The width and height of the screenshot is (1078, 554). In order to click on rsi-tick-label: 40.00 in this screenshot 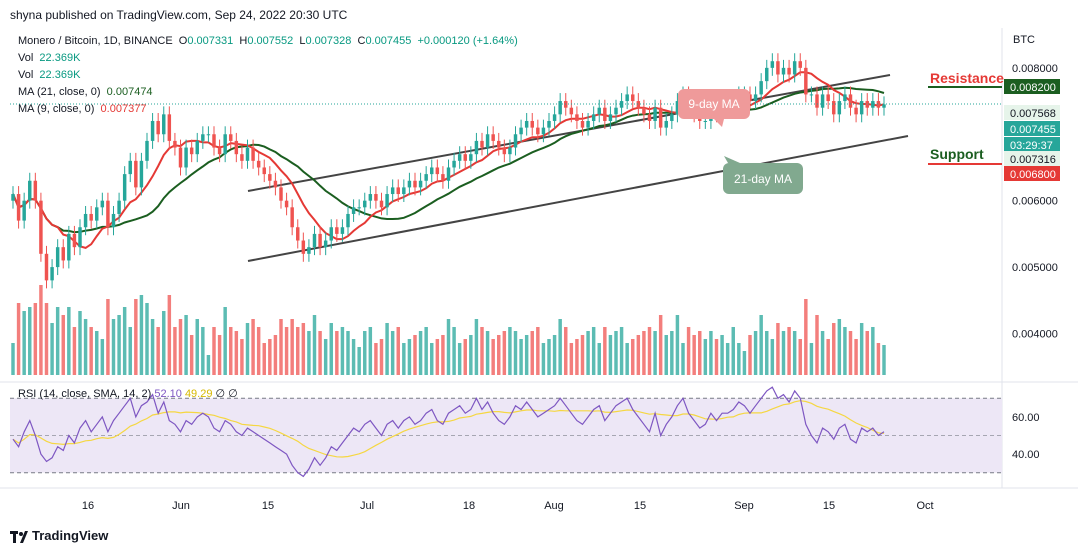, I will do `click(1026, 455)`.